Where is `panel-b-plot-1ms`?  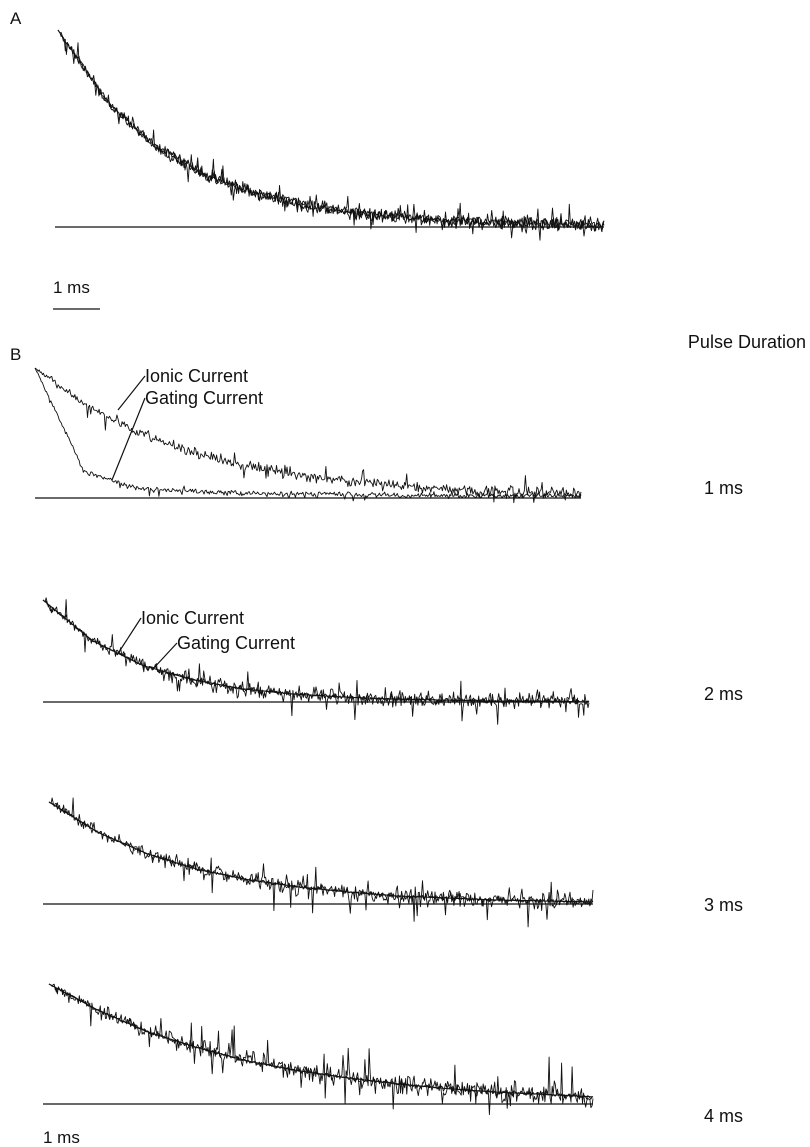 panel-b-plot-1ms is located at coordinates (308, 435).